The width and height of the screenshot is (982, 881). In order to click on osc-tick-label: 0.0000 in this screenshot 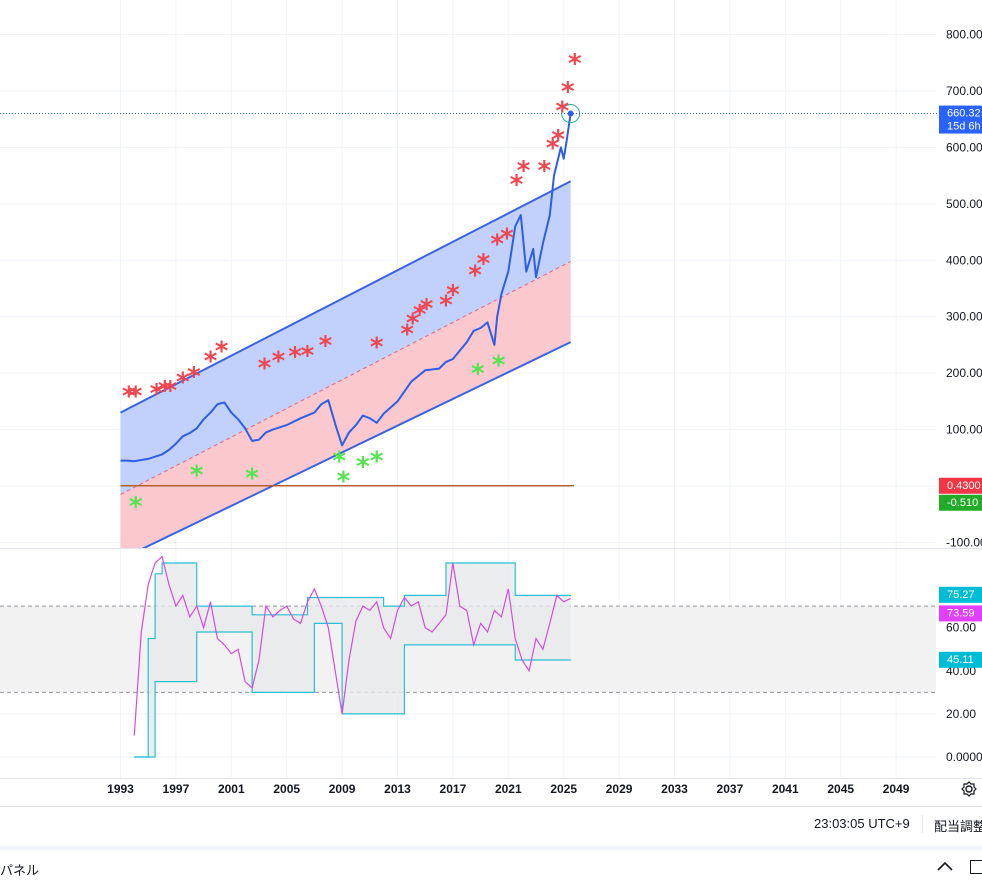, I will do `click(964, 757)`.